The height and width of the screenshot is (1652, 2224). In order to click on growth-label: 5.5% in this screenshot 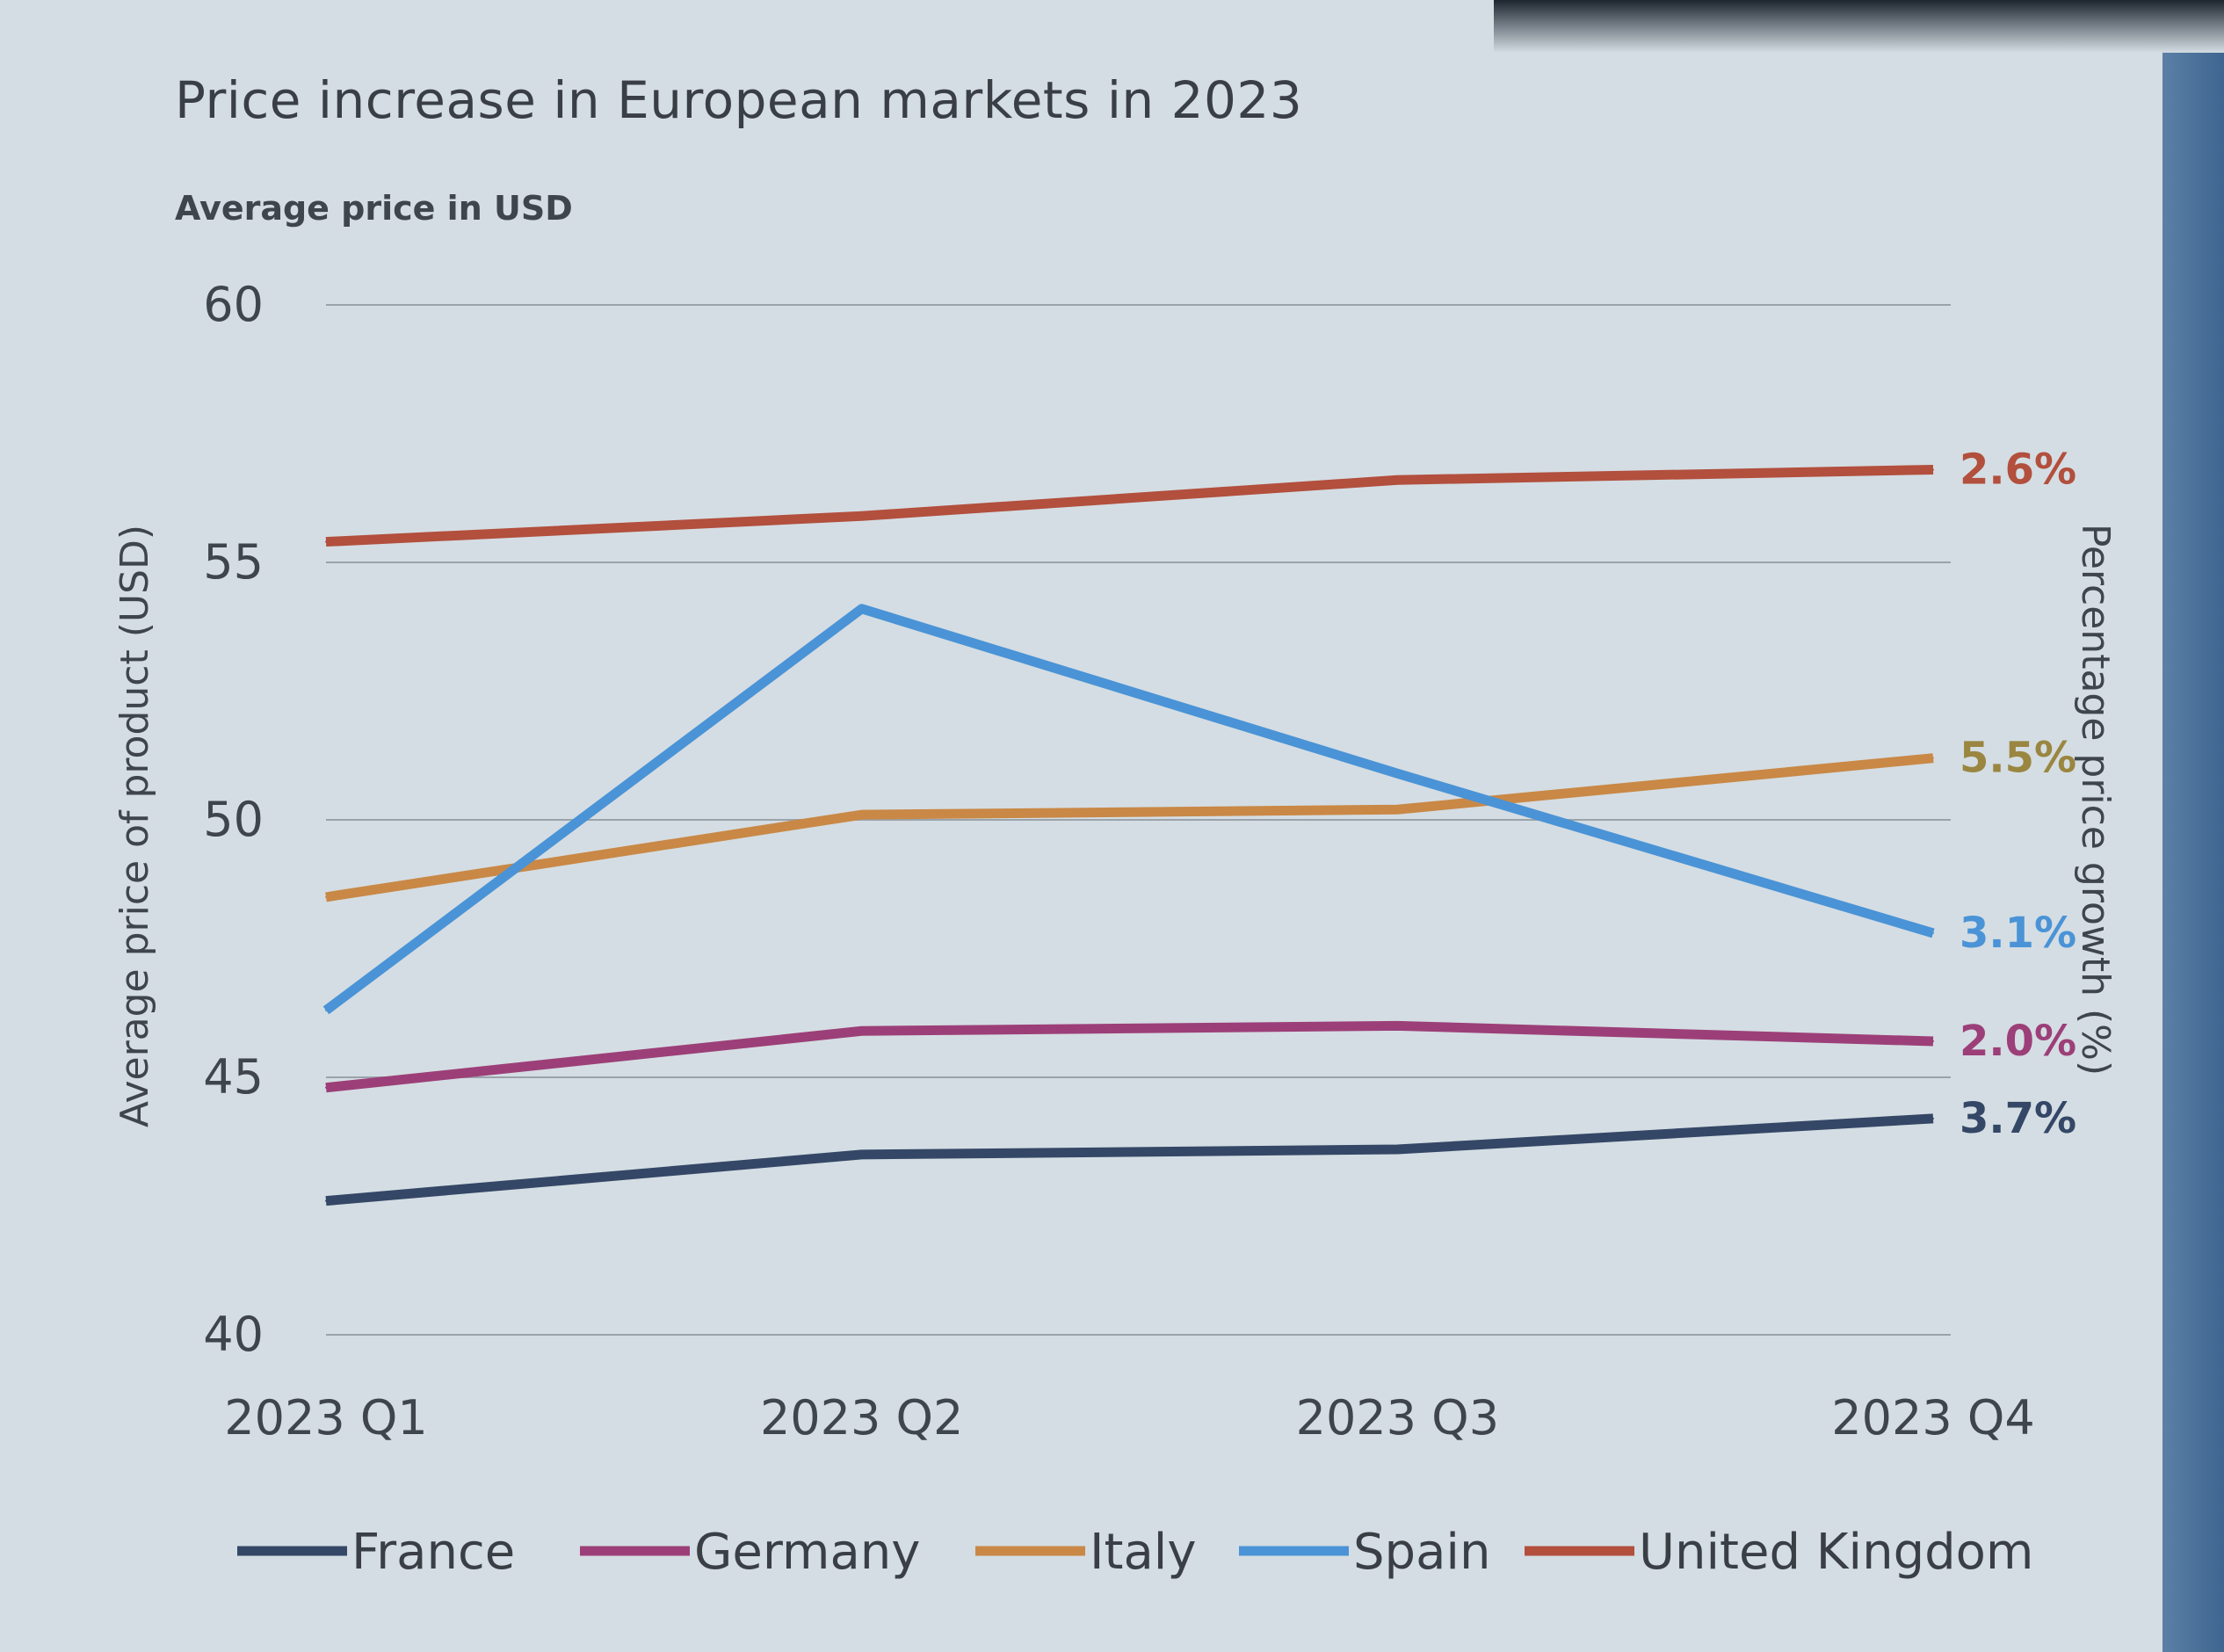, I will do `click(2018, 758)`.